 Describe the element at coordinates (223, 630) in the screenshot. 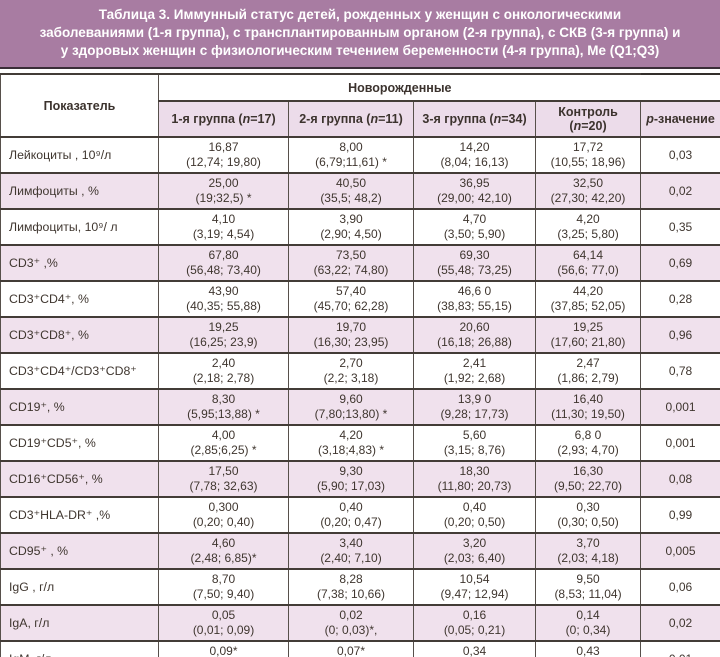

I see `iqr-value: (0,01; 0,09)` at that location.